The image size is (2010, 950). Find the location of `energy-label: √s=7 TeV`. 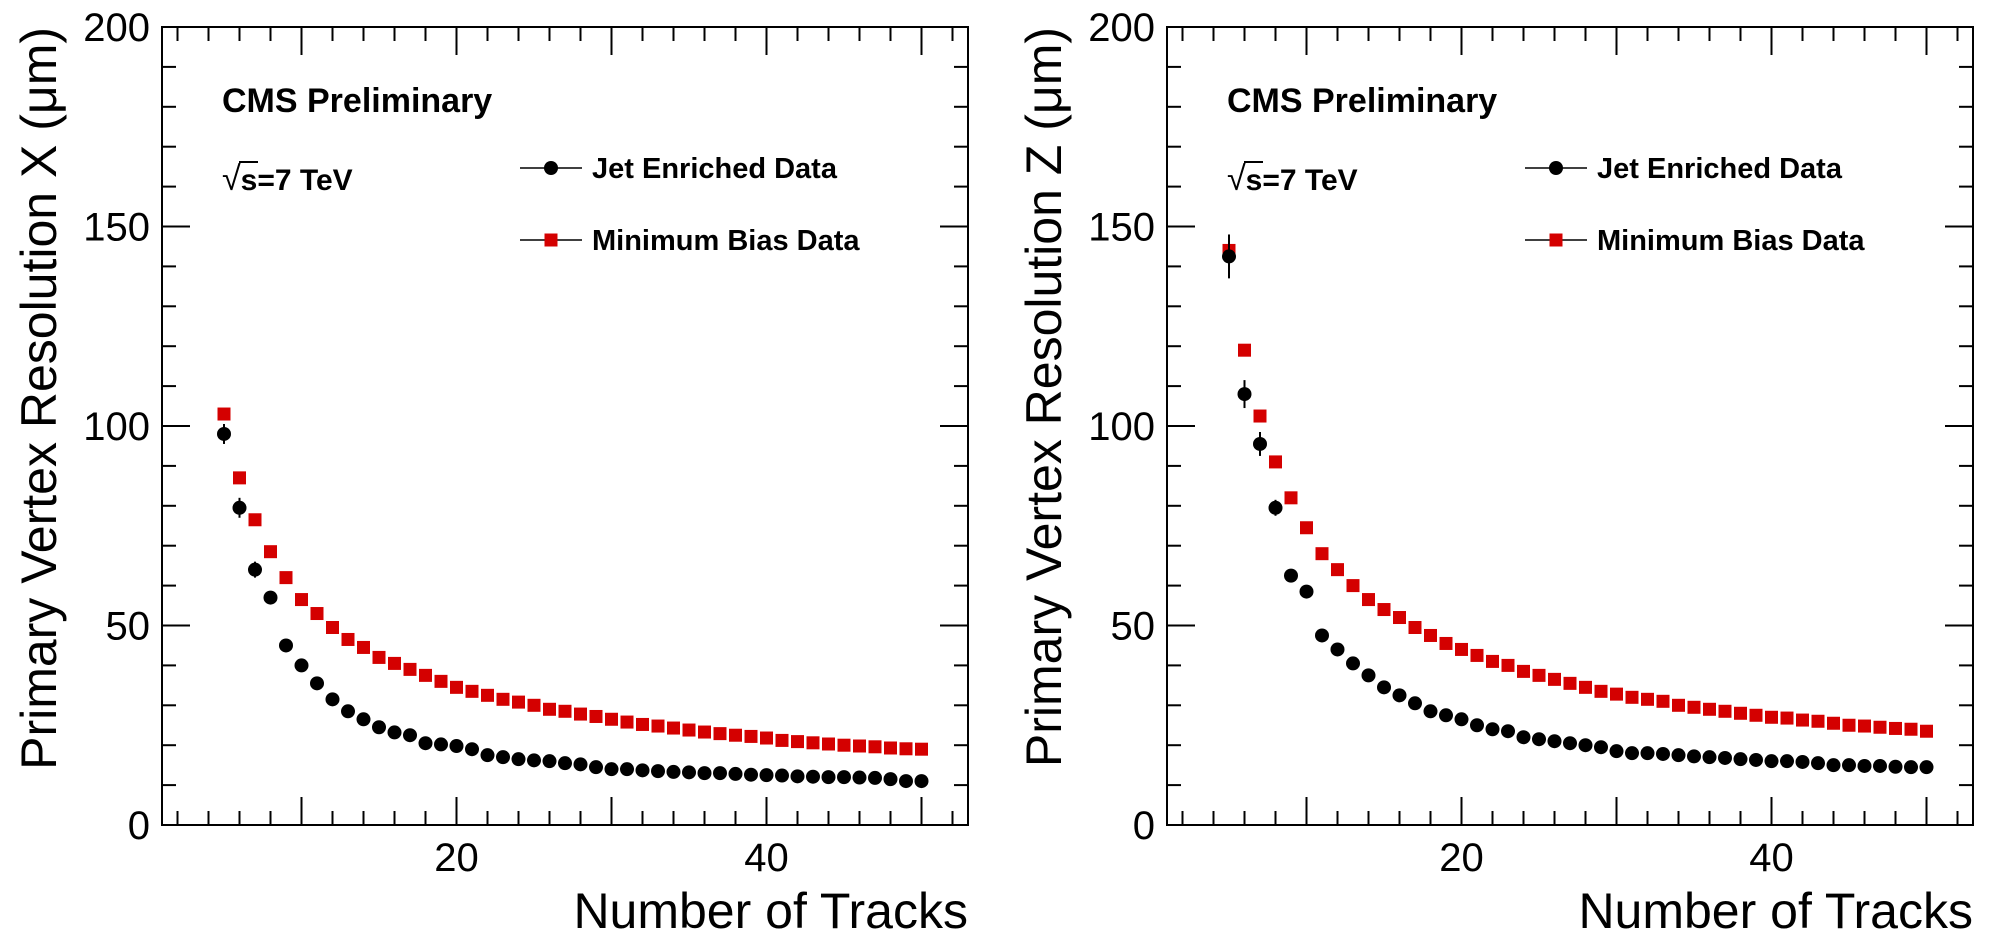

energy-label: √s=7 TeV is located at coordinates (1292, 179).